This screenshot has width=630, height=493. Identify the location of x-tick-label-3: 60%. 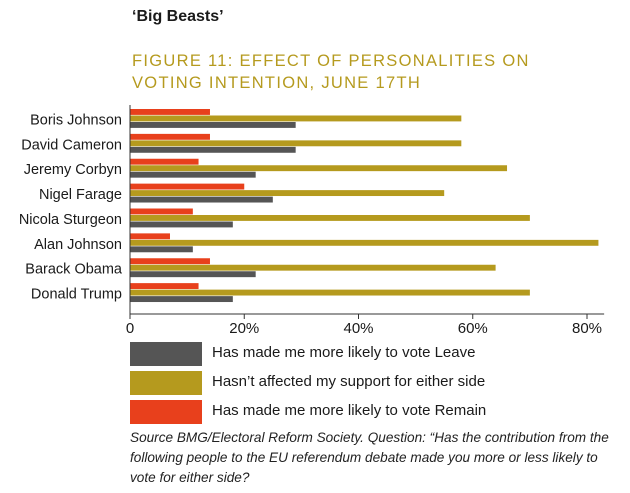
(473, 328).